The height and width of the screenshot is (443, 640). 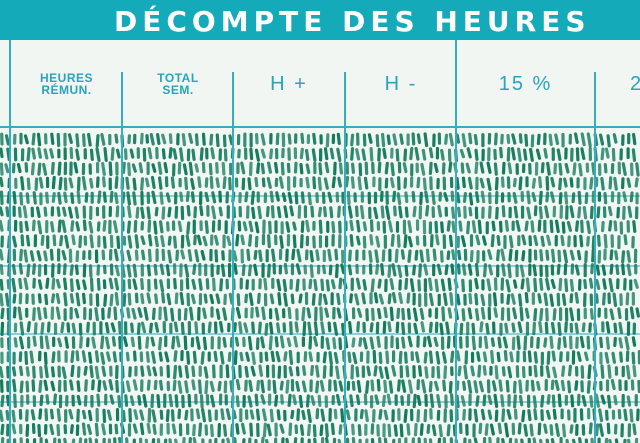 I want to click on title-banner: DÉCOMPTE DES HEURES, so click(x=320, y=20).